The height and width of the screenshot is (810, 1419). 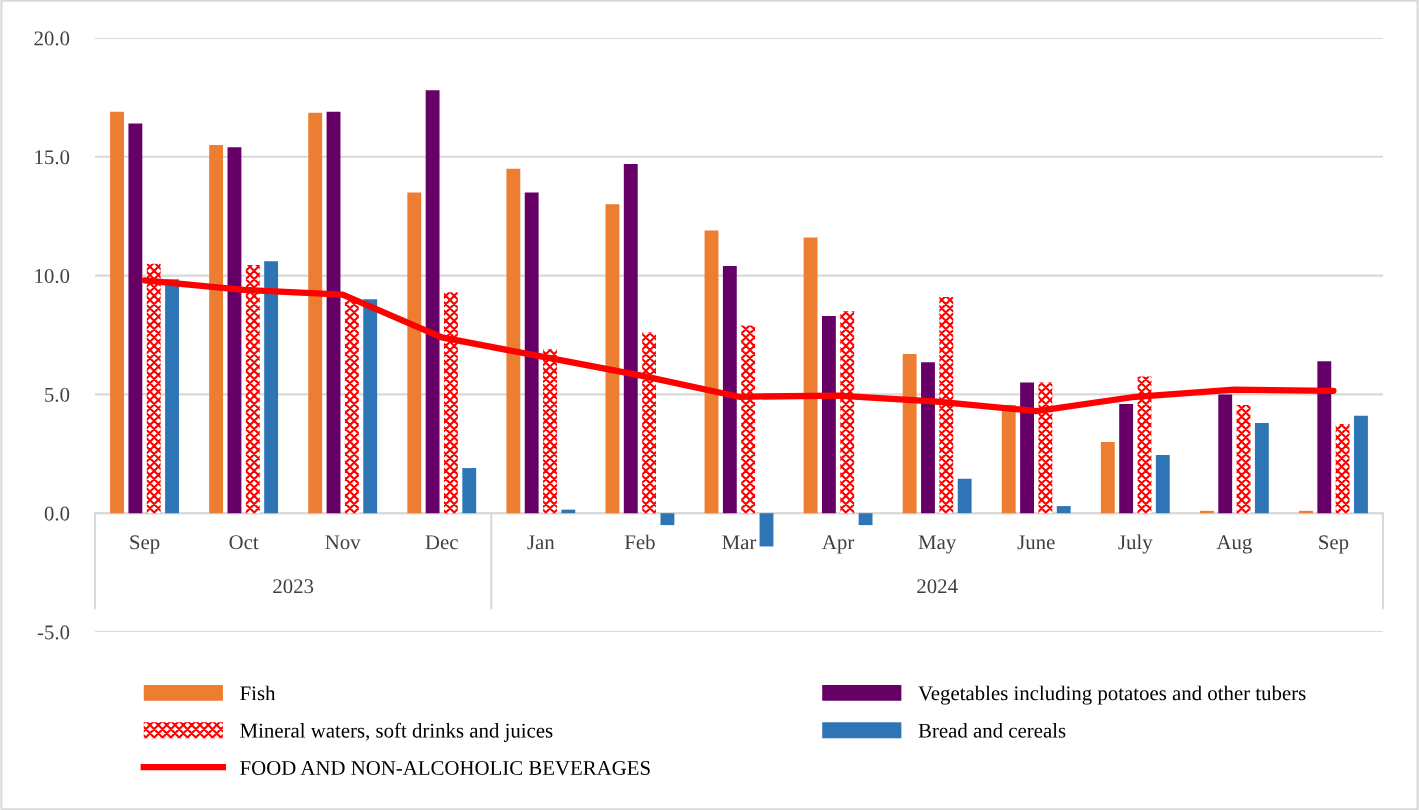 What do you see at coordinates (1036, 542) in the screenshot?
I see `x-tick-label: June` at bounding box center [1036, 542].